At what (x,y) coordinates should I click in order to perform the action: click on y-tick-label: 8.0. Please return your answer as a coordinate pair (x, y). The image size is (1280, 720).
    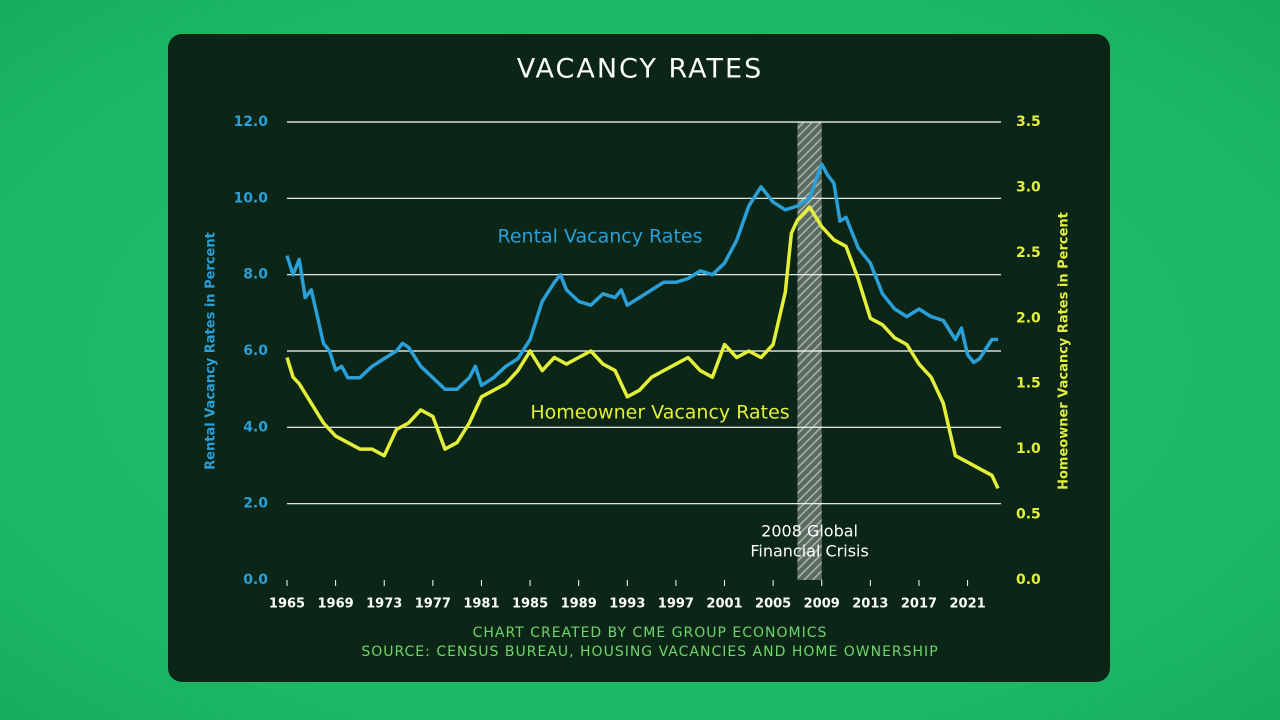
    Looking at the image, I should click on (255, 275).